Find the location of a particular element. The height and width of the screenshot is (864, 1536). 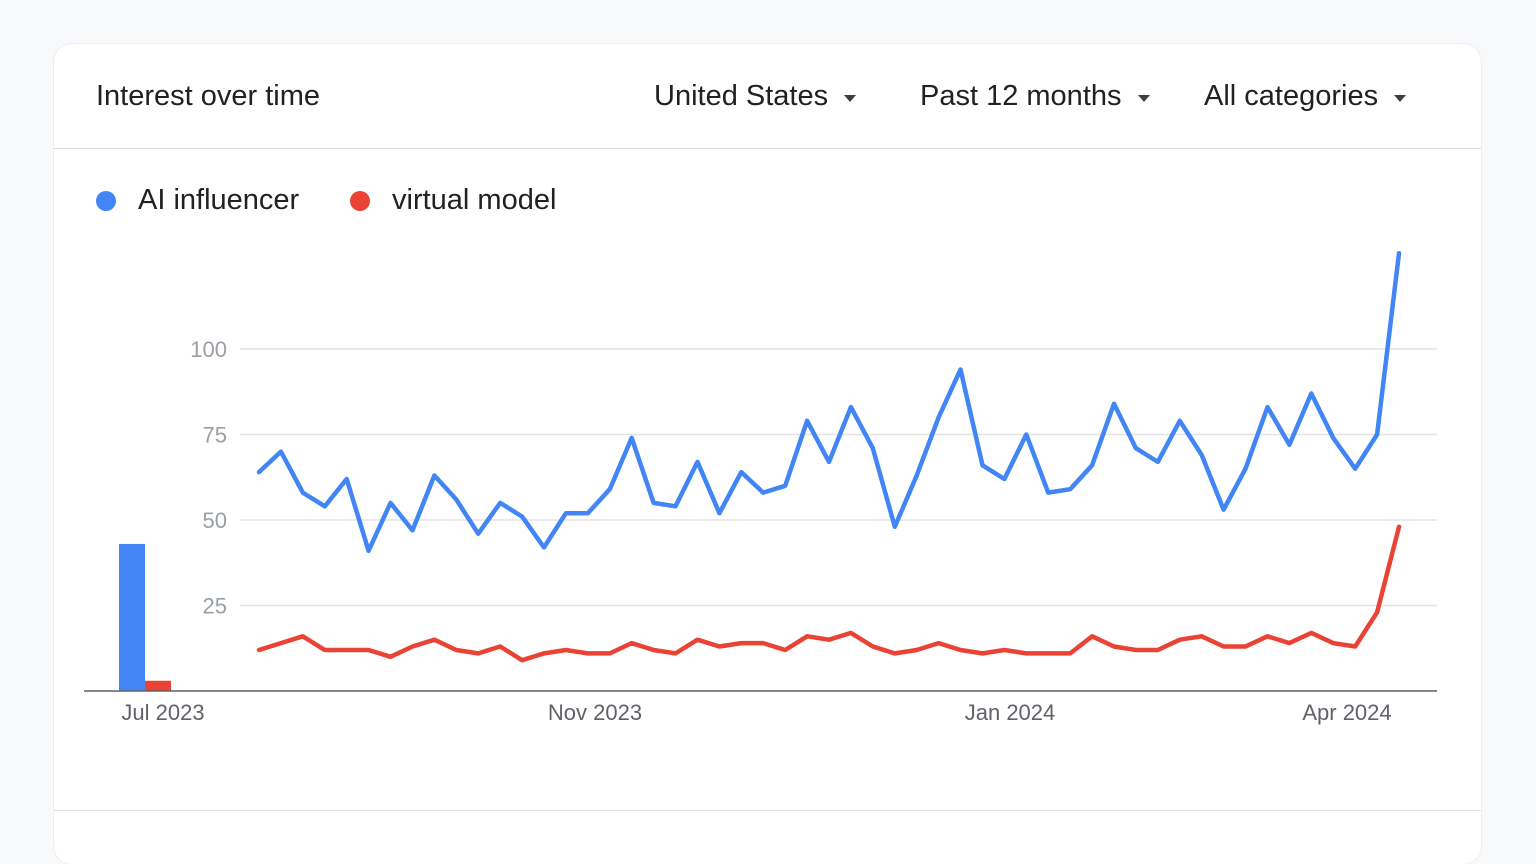

legend-item-virtual-model: virtual model is located at coordinates (453, 200).